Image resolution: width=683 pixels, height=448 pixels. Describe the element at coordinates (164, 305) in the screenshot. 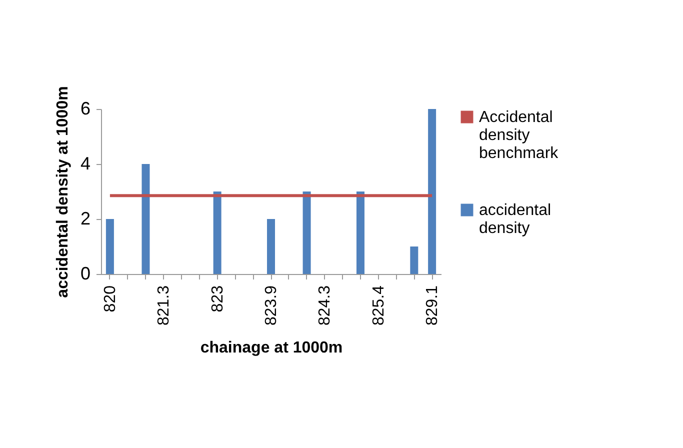

I see `x-tick-label: 821.3` at that location.